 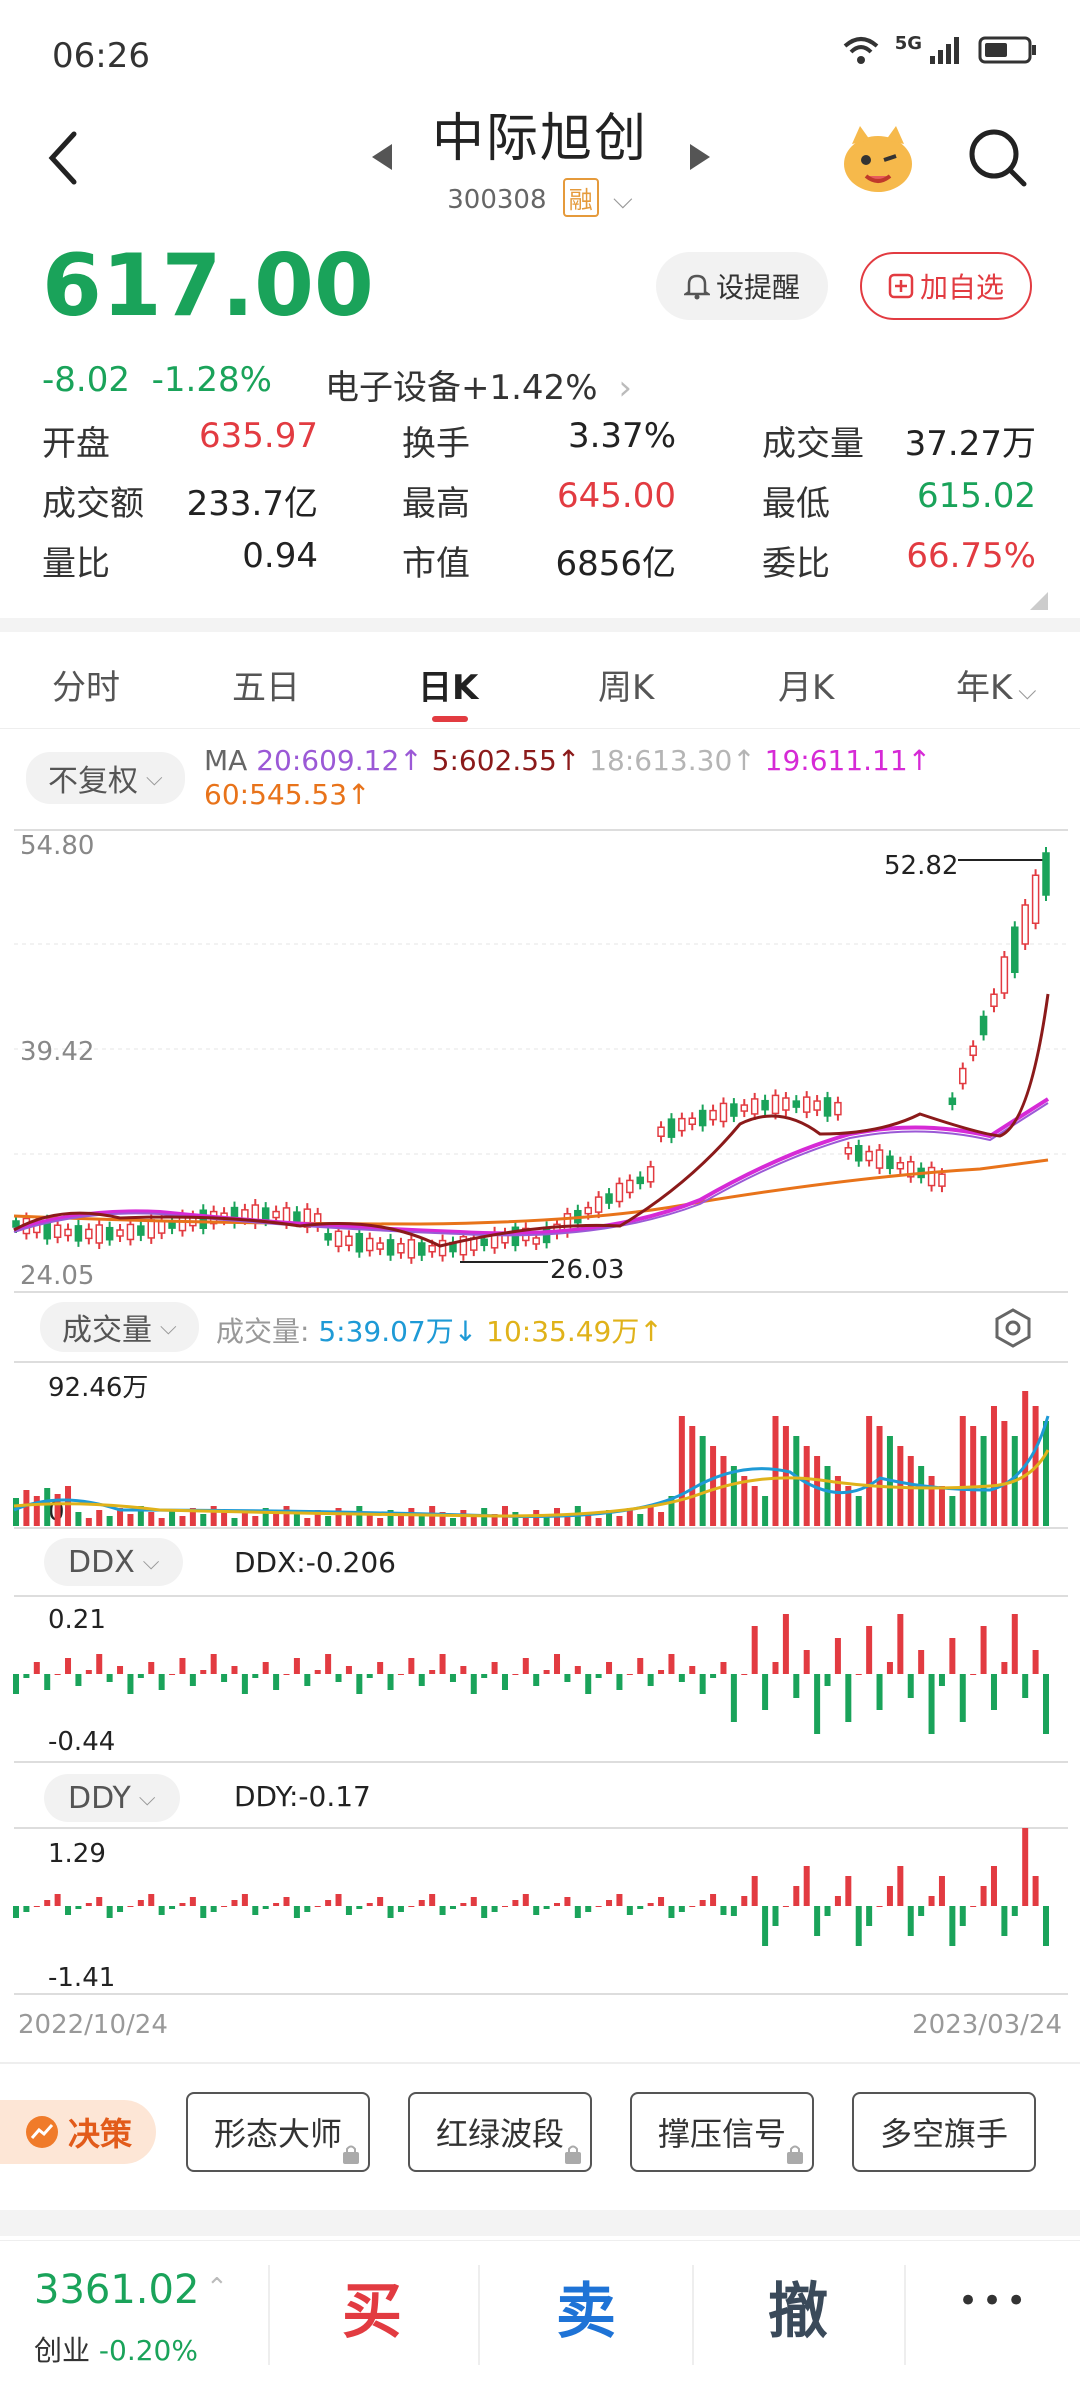 I want to click on period-tabs: 分时 五日 日K 周K 月K 年K ⌵, so click(x=540, y=680).